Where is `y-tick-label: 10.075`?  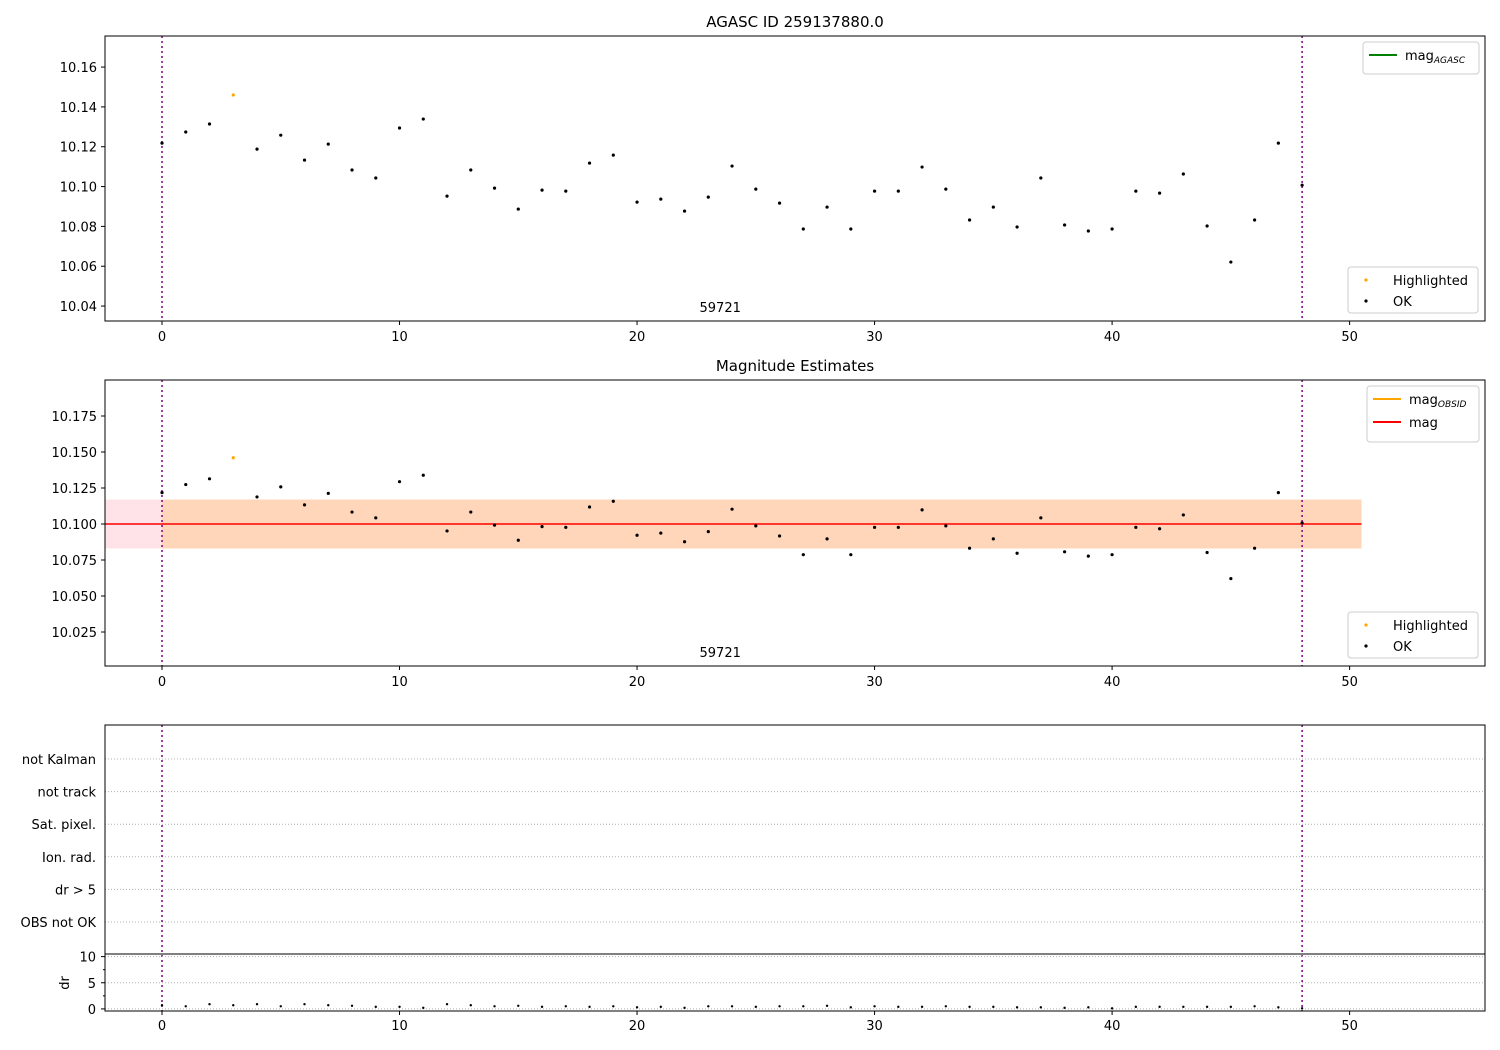
y-tick-label: 10.075 is located at coordinates (75, 561).